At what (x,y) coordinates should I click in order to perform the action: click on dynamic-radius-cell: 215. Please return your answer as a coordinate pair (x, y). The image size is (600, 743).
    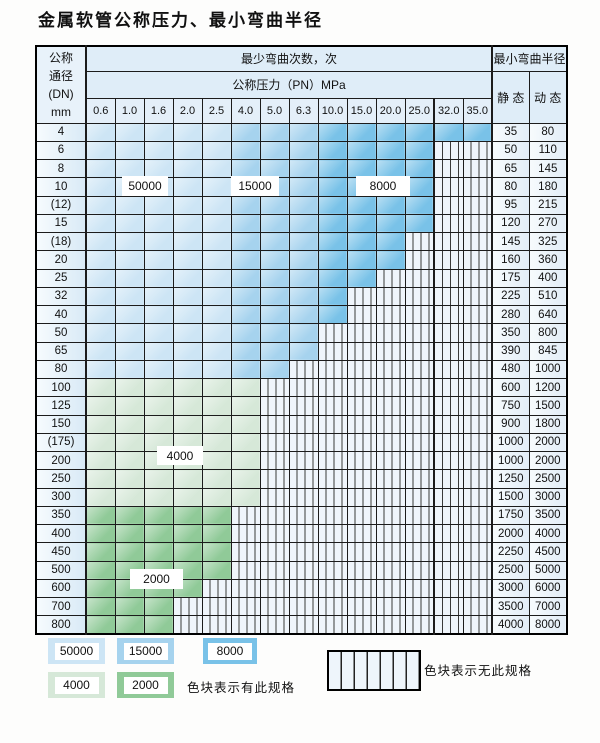
    Looking at the image, I should click on (548, 205).